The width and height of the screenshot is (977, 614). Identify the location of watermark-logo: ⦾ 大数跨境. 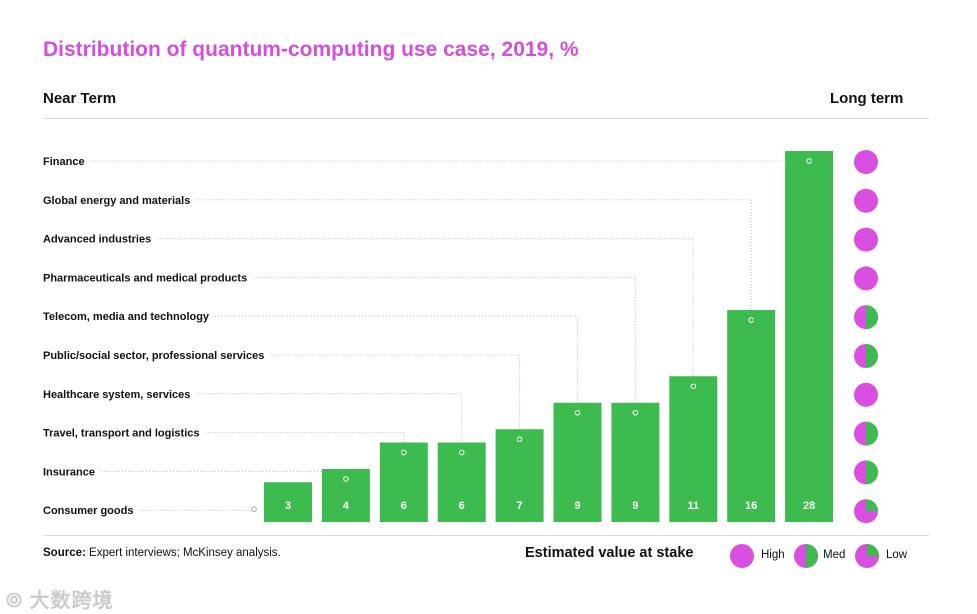
(60, 601).